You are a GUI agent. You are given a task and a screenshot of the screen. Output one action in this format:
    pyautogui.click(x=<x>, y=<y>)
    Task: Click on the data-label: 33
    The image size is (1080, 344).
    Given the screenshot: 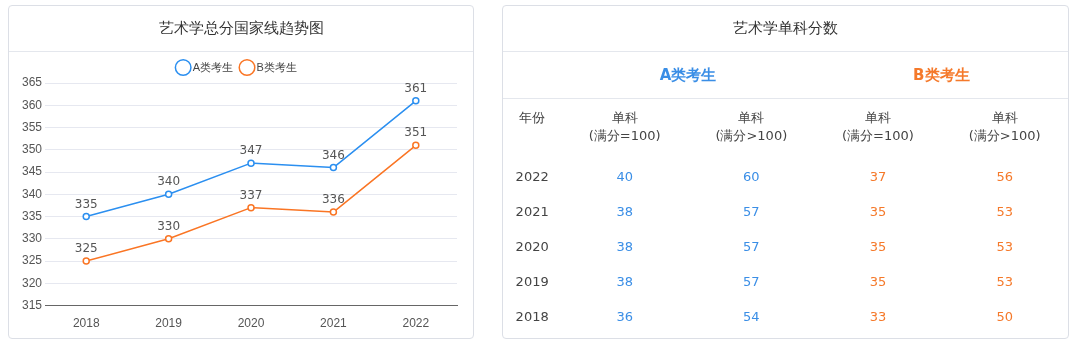 What is the action you would take?
    pyautogui.click(x=878, y=317)
    